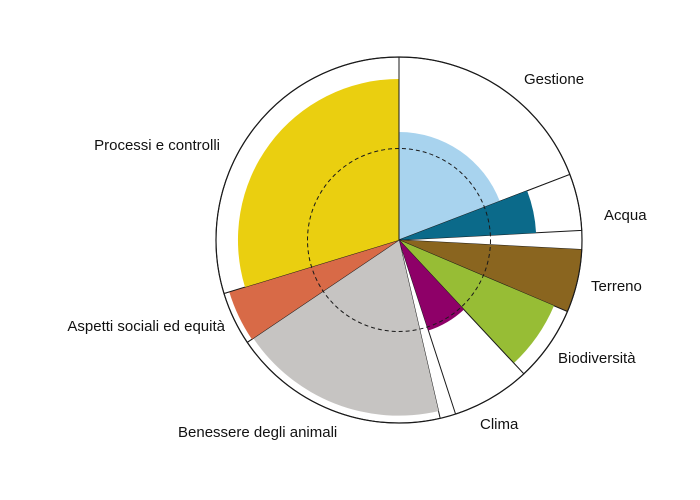  I want to click on wedge-terreno, so click(490, 276).